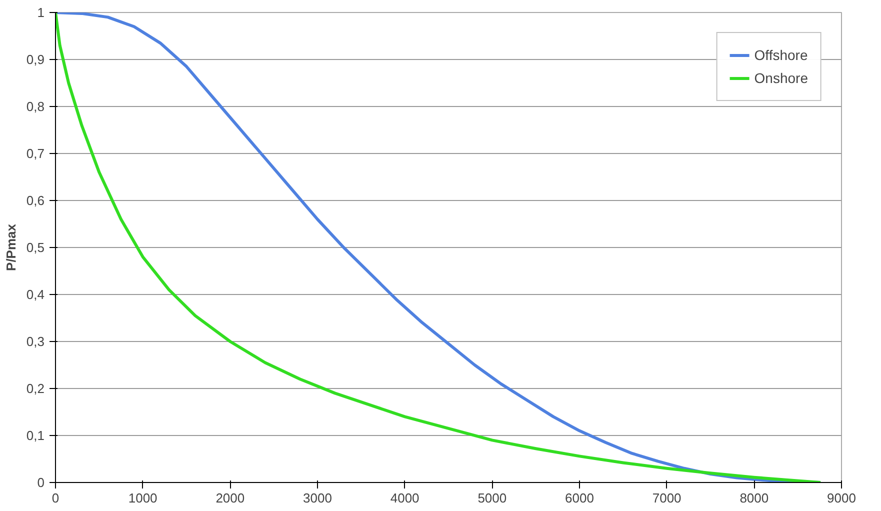 The height and width of the screenshot is (511, 881). What do you see at coordinates (35, 106) in the screenshot?
I see `y-tick-label: 0,8` at bounding box center [35, 106].